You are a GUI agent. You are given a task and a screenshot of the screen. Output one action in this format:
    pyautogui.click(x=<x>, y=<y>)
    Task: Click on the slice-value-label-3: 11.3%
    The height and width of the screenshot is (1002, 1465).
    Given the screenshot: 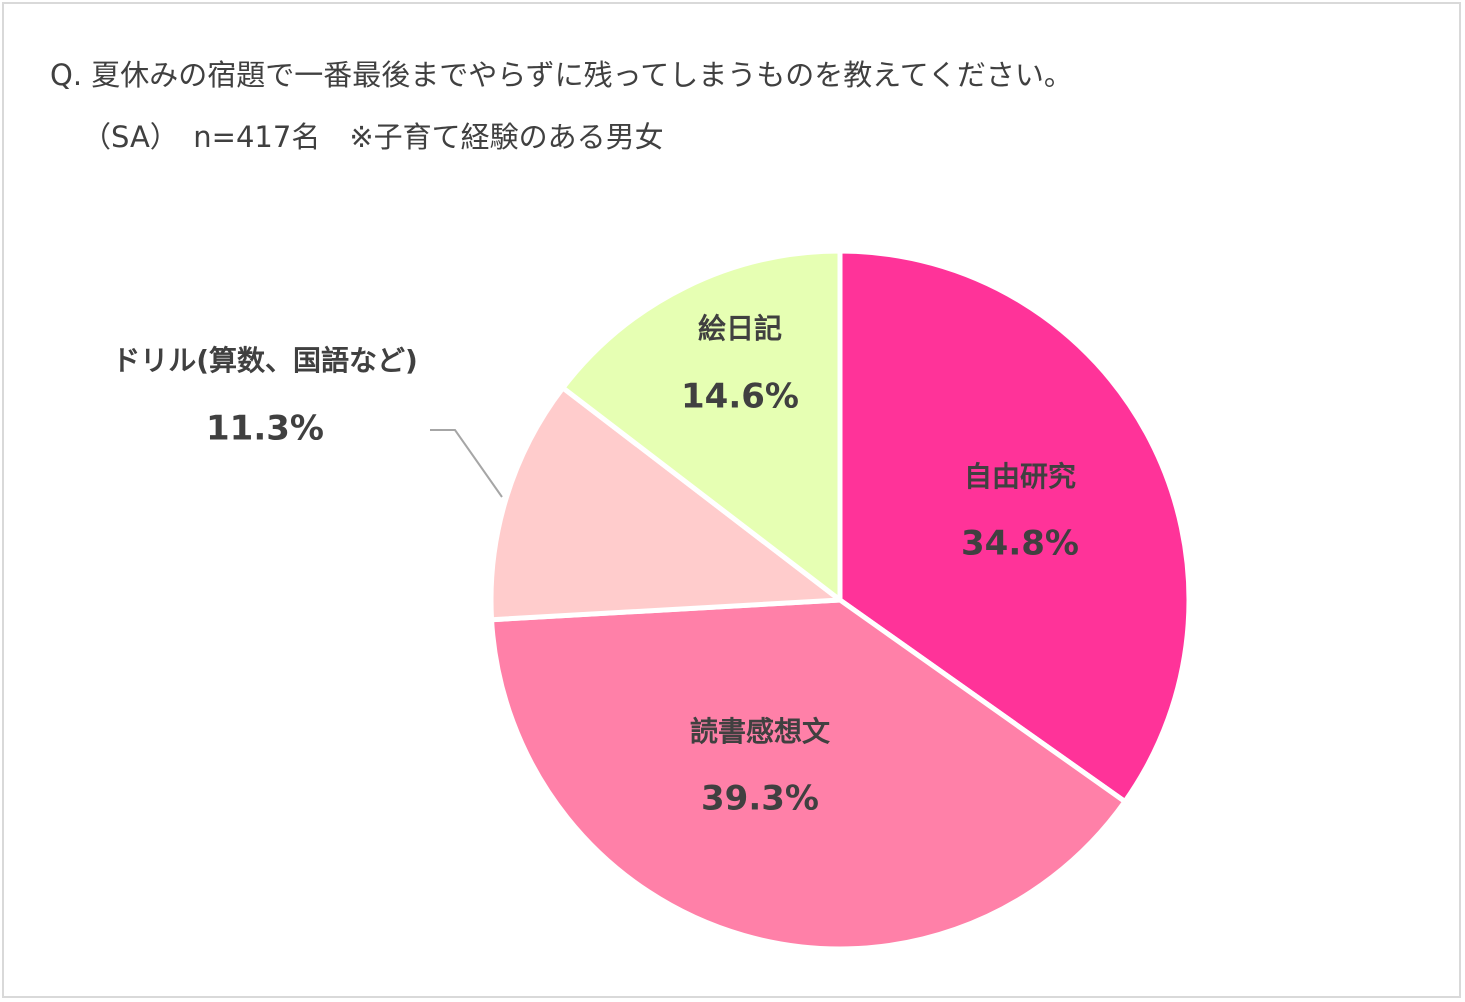 What is the action you would take?
    pyautogui.click(x=265, y=429)
    